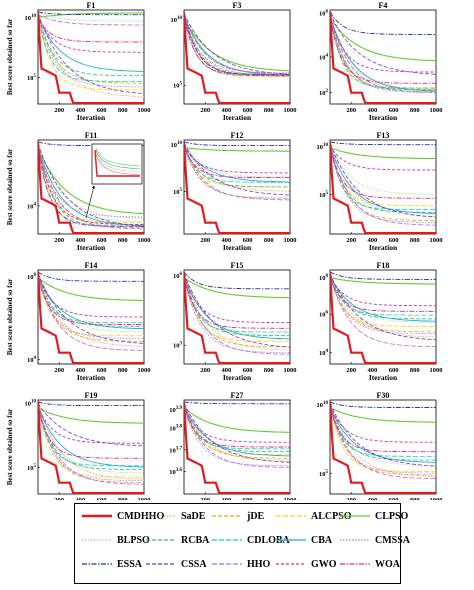 The width and height of the screenshot is (474, 590). Describe the element at coordinates (268, 540) in the screenshot. I see `legend-label: CDLOBA` at that location.